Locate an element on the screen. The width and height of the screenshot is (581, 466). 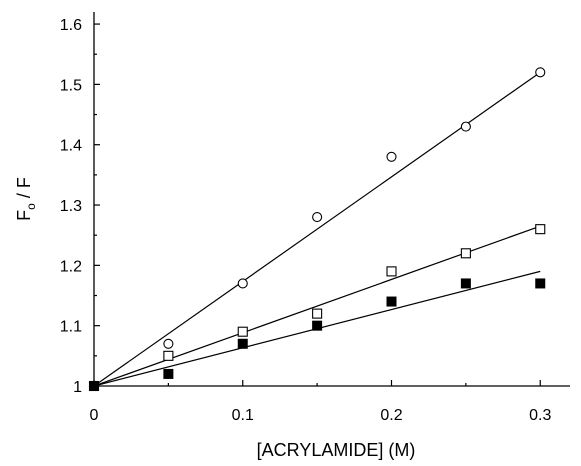
x-tick-label: 0.2 is located at coordinates (391, 415).